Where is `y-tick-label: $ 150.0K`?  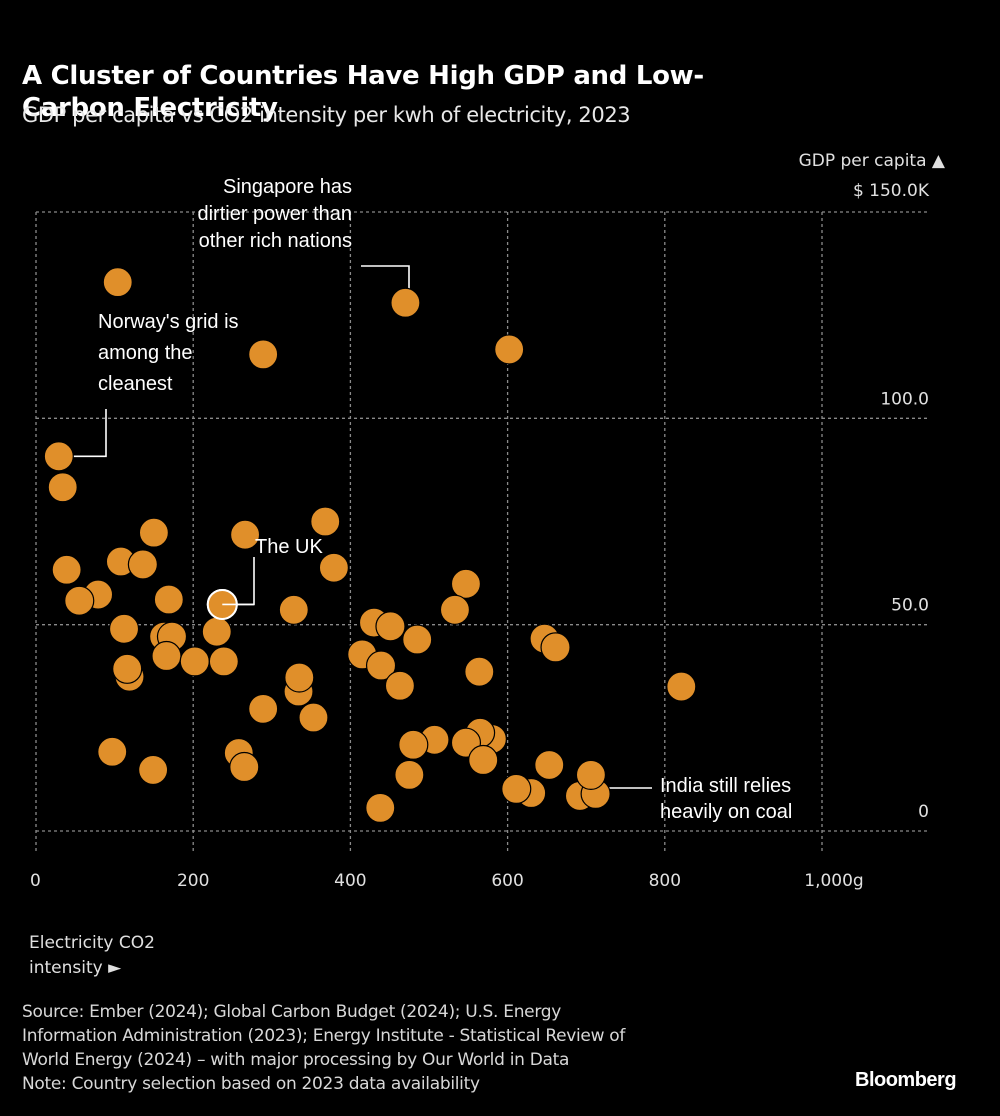
y-tick-label: $ 150.0K is located at coordinates (891, 191).